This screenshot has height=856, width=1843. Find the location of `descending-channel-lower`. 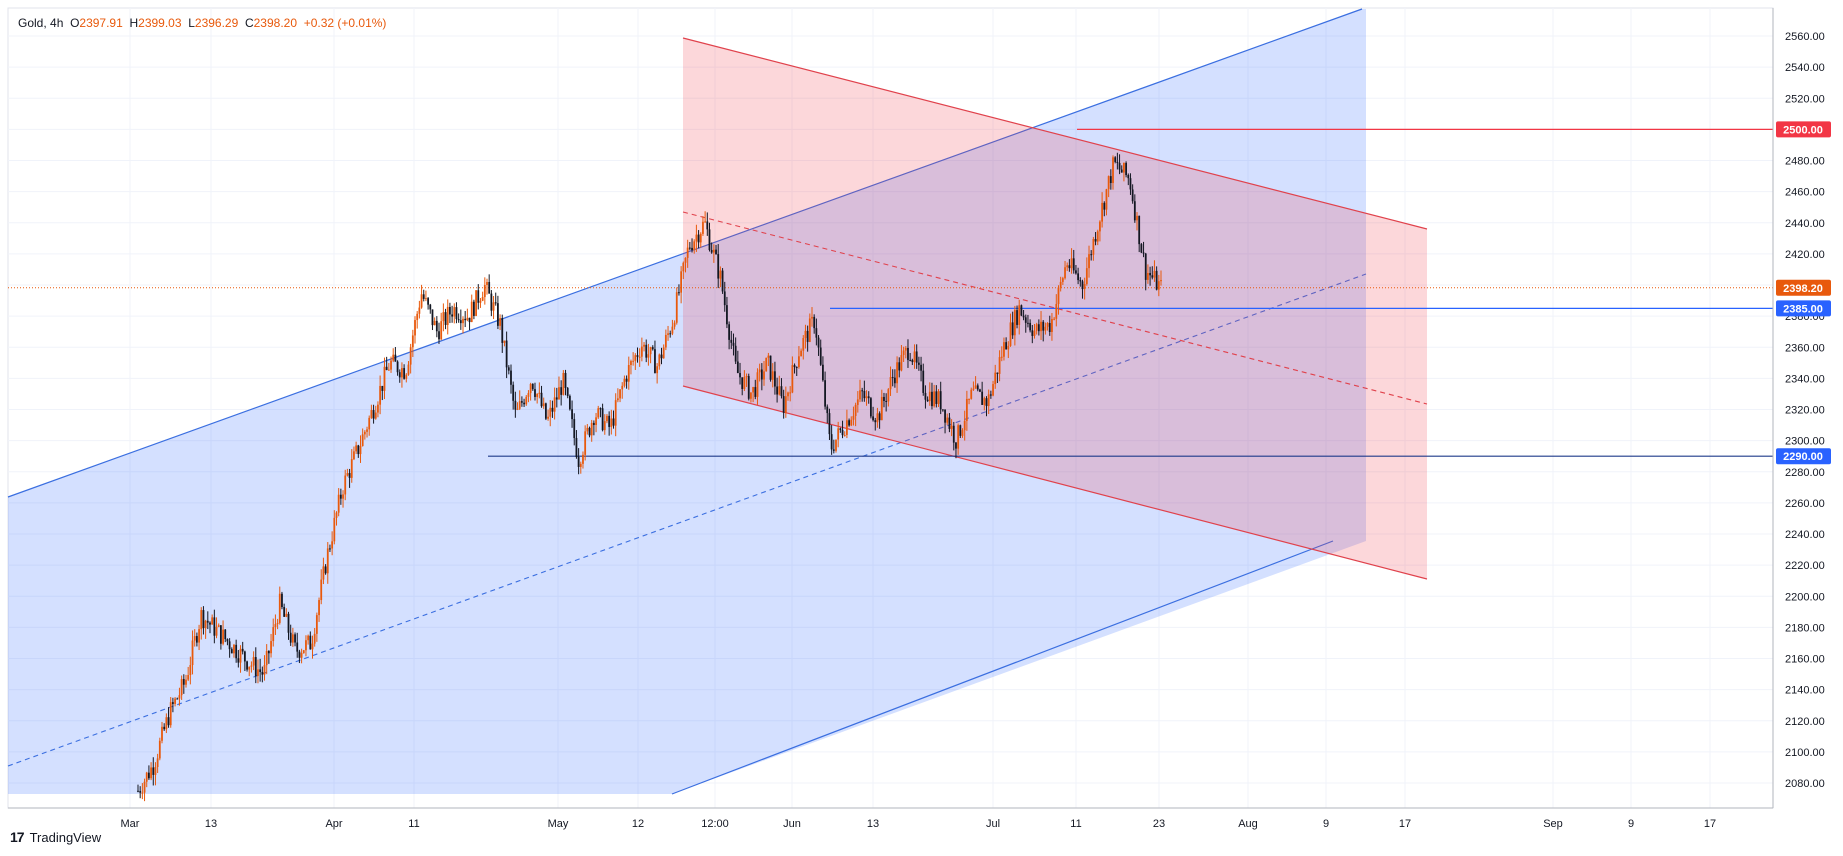

descending-channel-lower is located at coordinates (1055, 482).